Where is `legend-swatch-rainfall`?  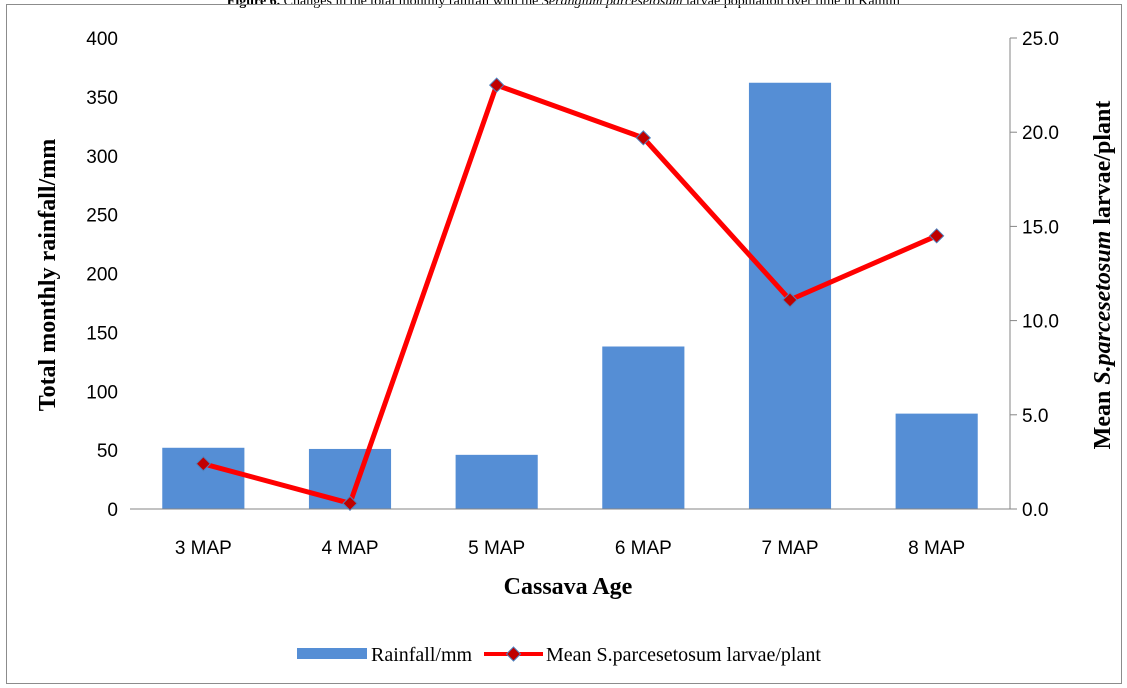 legend-swatch-rainfall is located at coordinates (332, 653).